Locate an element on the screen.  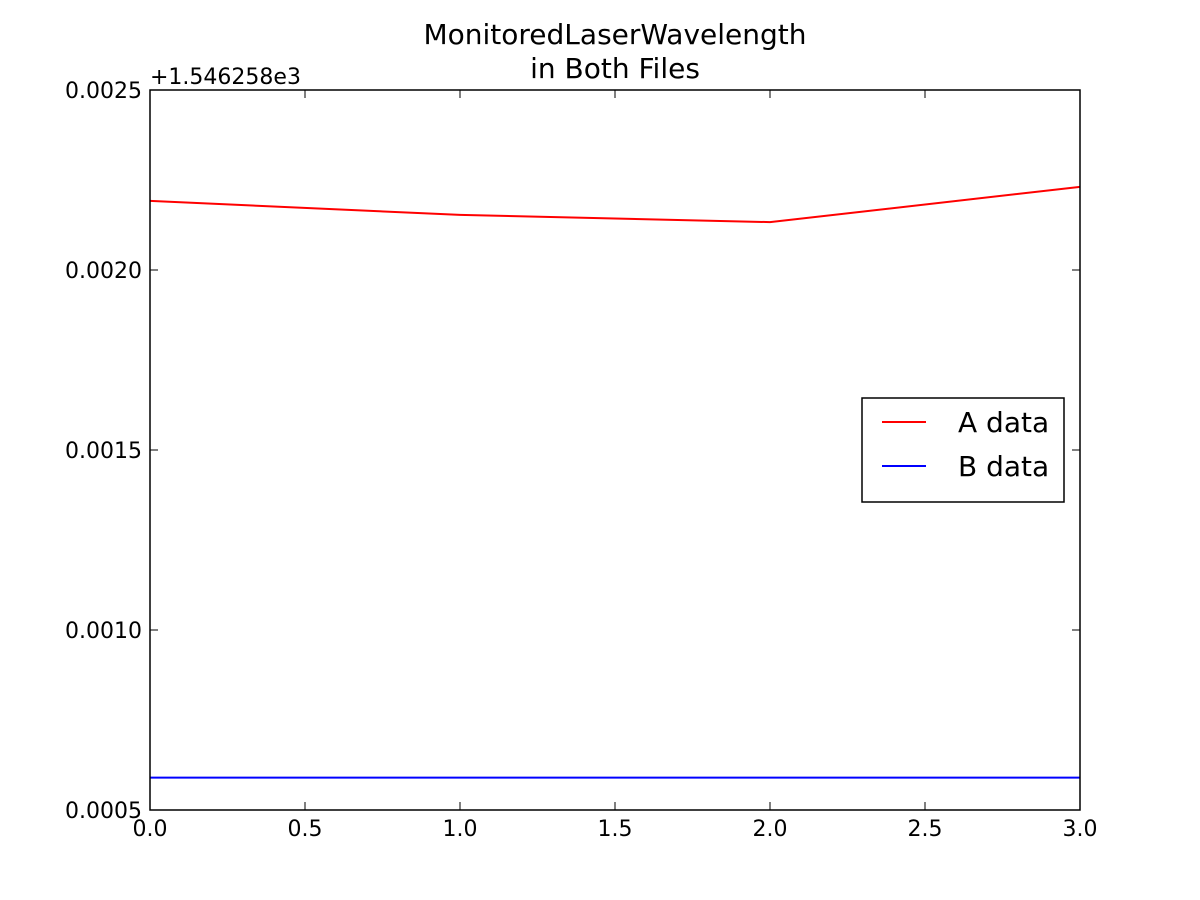
legend-label: B data is located at coordinates (1003, 466).